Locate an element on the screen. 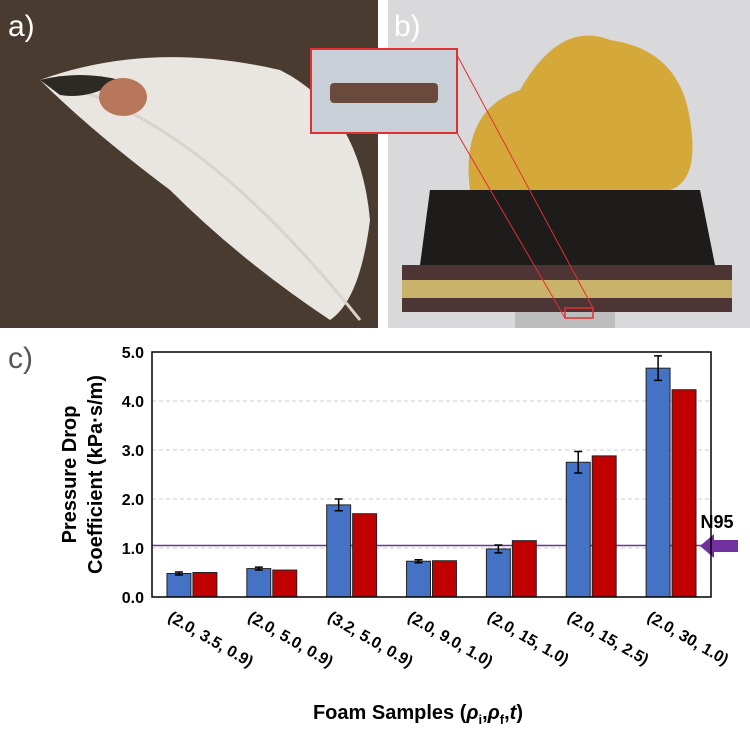  y-tick-label: 5.0 is located at coordinates (133, 353).